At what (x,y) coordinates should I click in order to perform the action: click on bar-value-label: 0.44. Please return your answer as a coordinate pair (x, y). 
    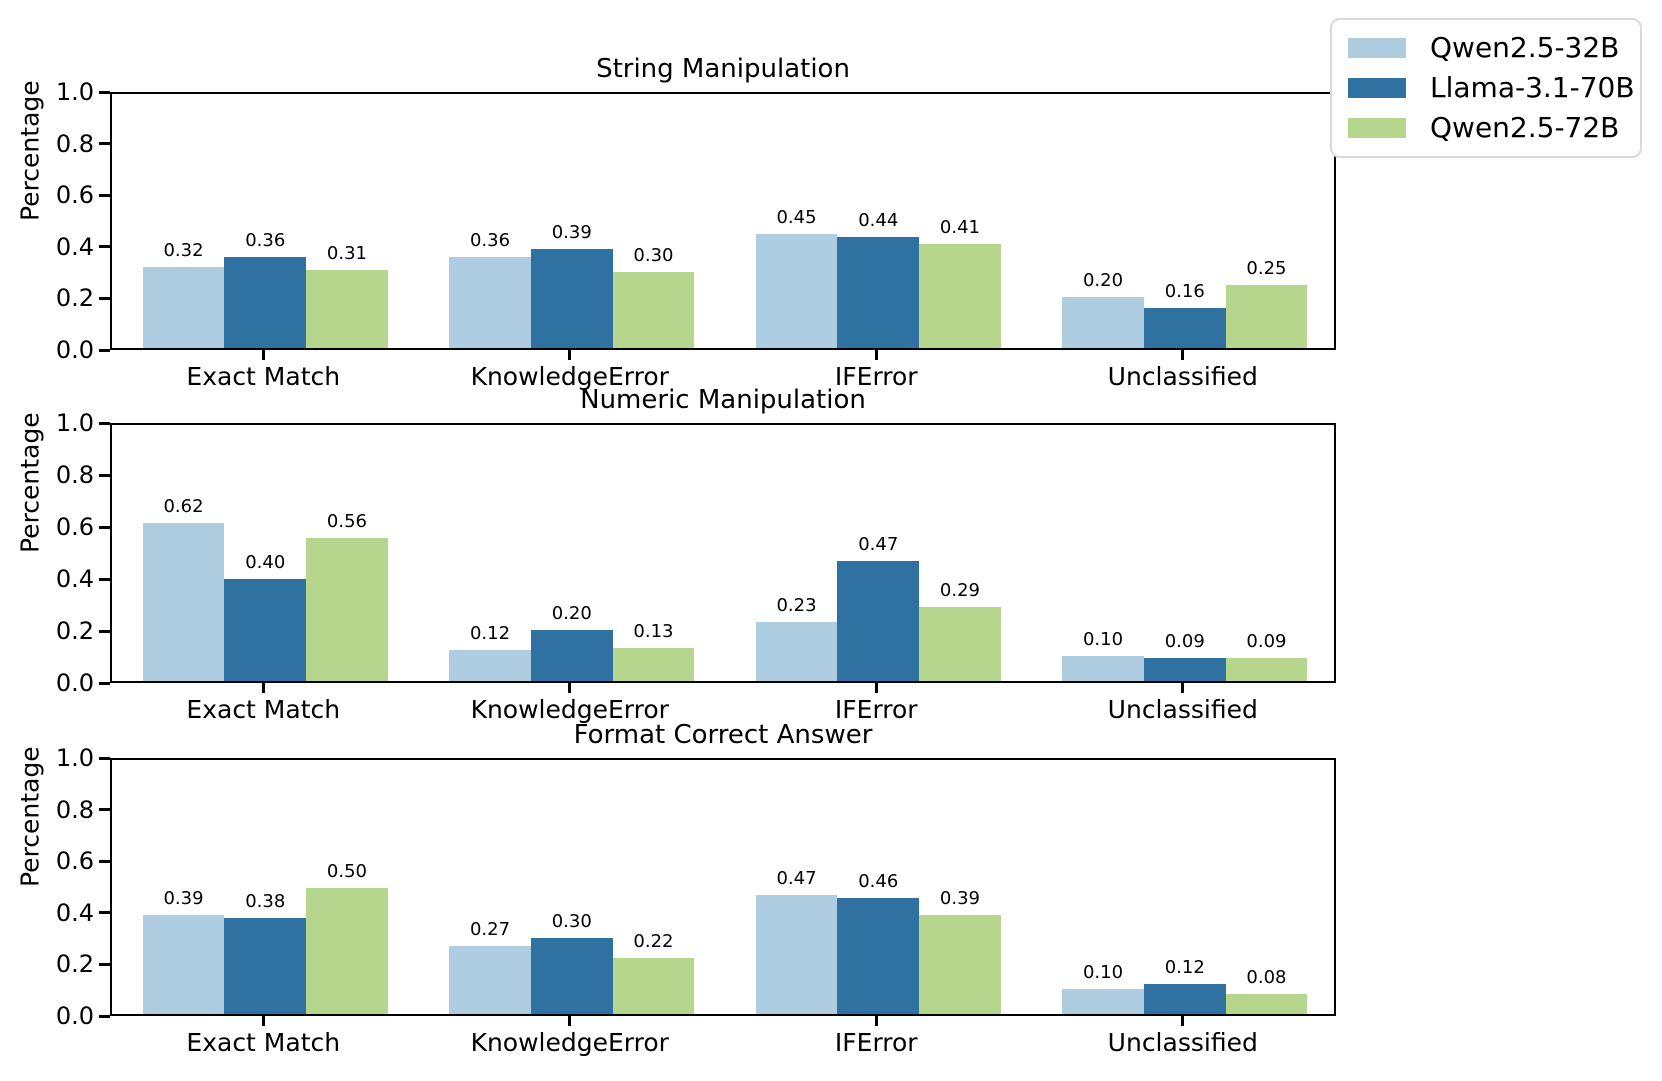
    Looking at the image, I should click on (878, 220).